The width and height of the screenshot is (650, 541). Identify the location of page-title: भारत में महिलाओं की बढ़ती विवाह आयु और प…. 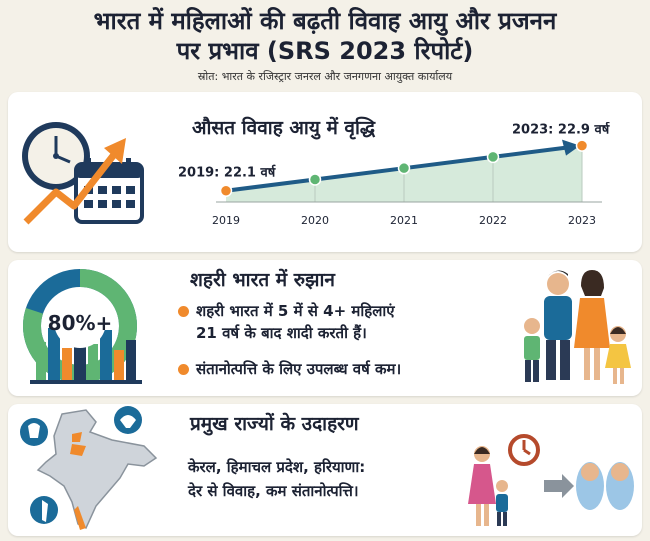
(325, 36).